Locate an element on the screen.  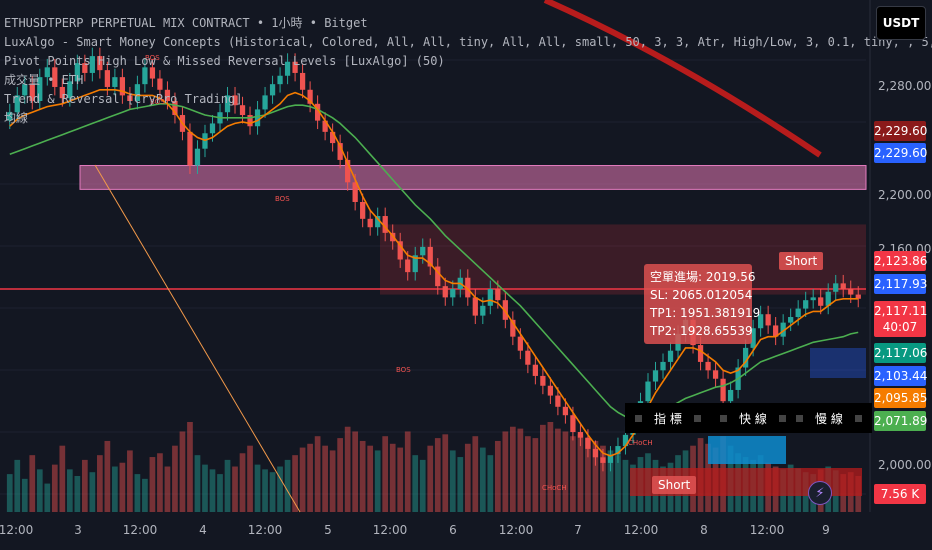
price-tick: 2,200.00 is located at coordinates (905, 195).